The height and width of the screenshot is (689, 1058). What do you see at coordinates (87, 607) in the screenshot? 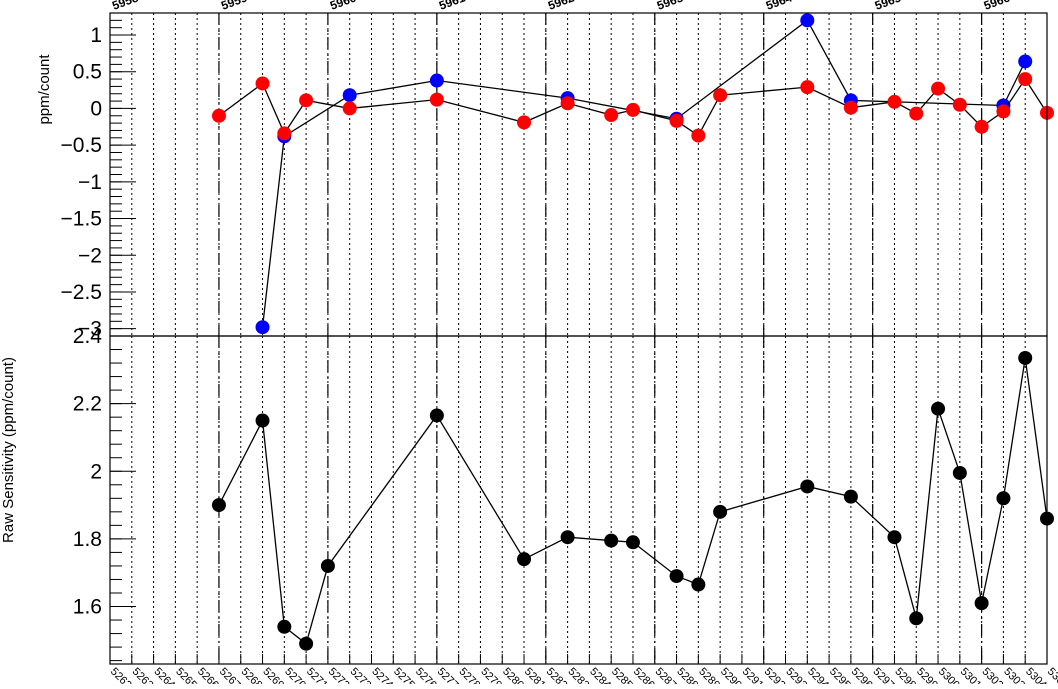
I see `bottom-y-tick-label: 1.6` at bounding box center [87, 607].